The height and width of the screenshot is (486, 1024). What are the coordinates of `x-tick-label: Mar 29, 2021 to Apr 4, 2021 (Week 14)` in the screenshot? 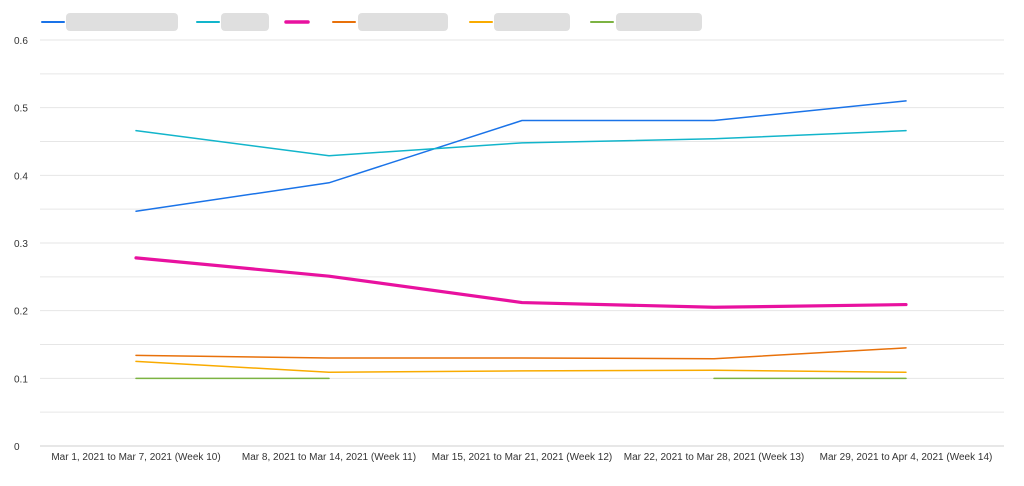 It's located at (906, 457).